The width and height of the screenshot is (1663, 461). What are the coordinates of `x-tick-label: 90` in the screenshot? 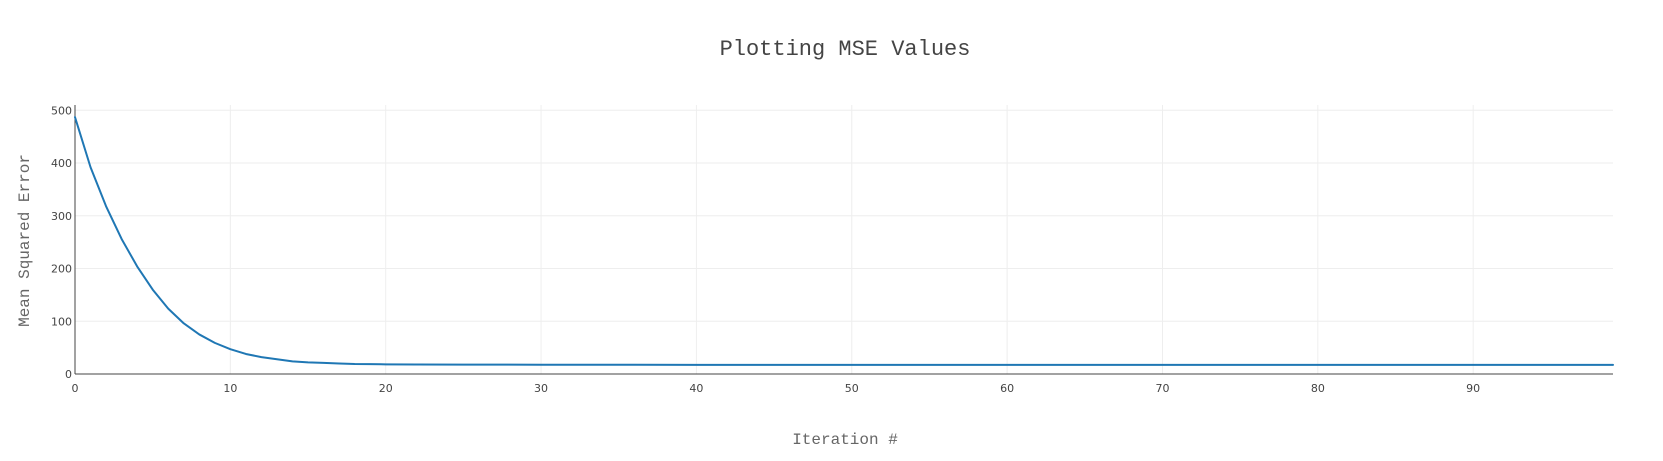 It's located at (1473, 388).